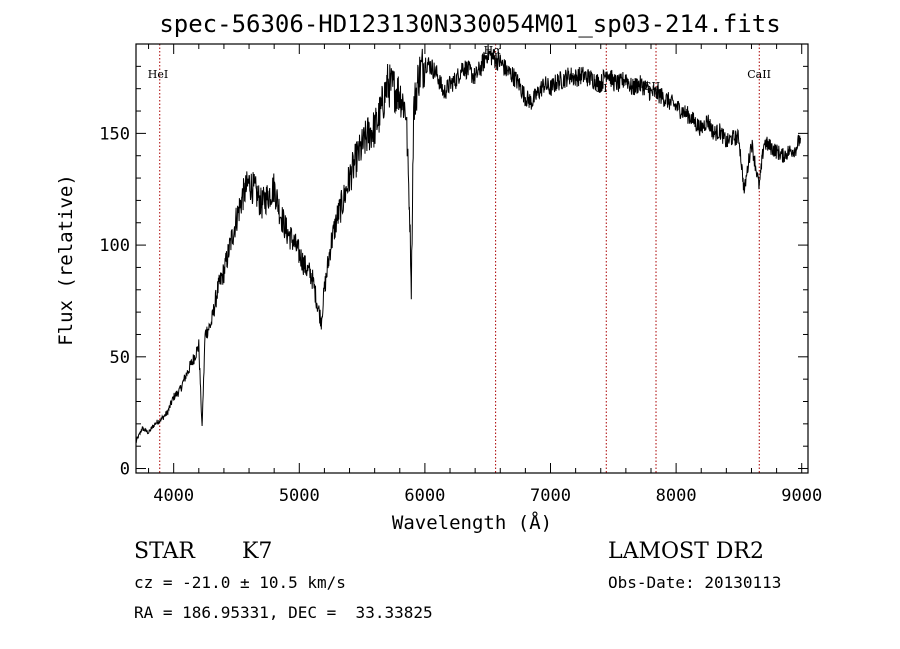 This screenshot has height=649, width=900. What do you see at coordinates (114, 246) in the screenshot?
I see `y-tick-label-2: 100` at bounding box center [114, 246].